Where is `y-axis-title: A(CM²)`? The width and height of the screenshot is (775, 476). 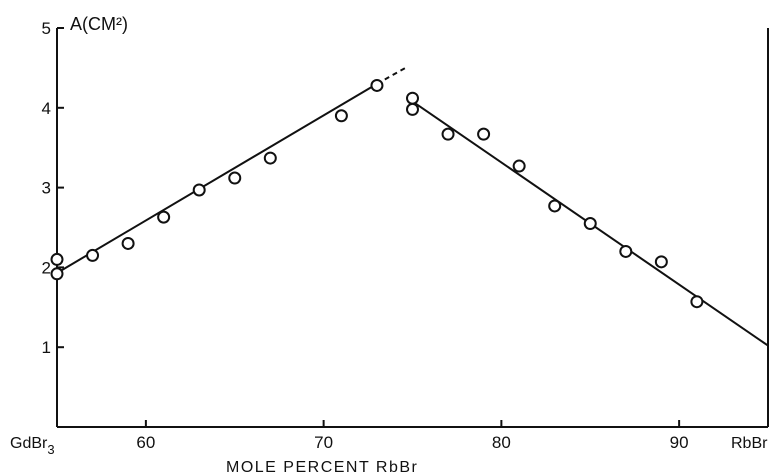
y-axis-title: A(CM²) is located at coordinates (99, 24).